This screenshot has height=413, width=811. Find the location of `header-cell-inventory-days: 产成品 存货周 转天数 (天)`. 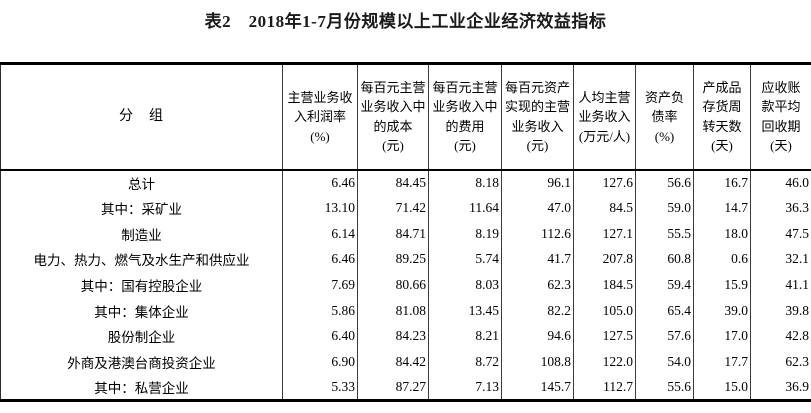

header-cell-inventory-days: 产成品 存货周 转天数 (天) is located at coordinates (722, 117).